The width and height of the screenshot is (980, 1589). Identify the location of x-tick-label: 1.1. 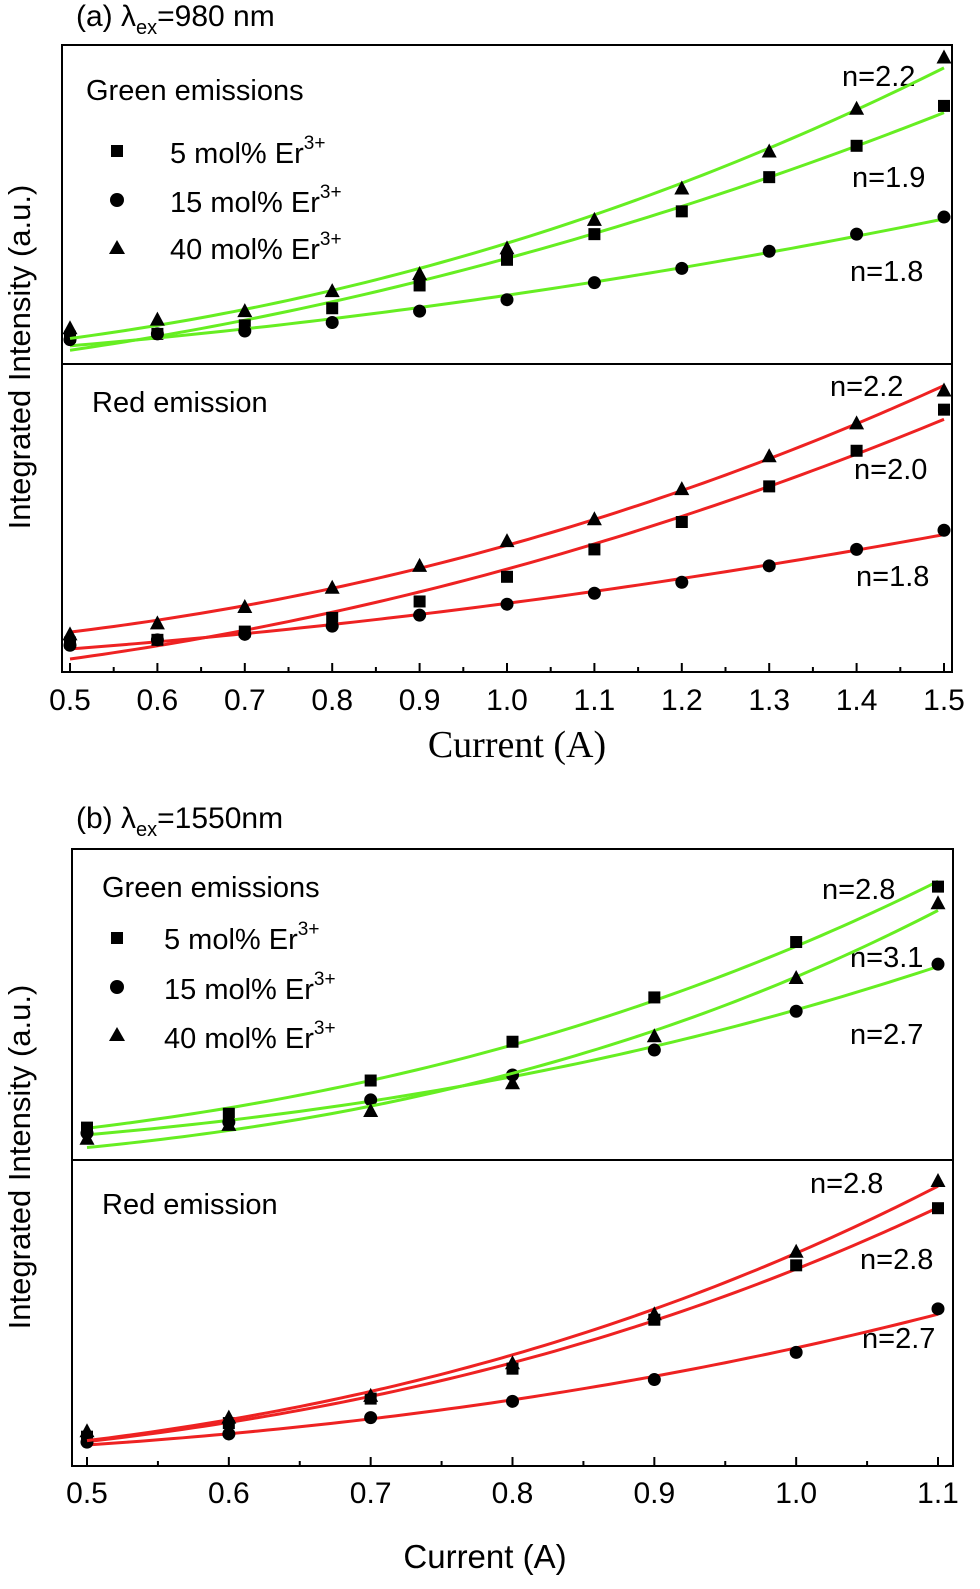
(595, 700).